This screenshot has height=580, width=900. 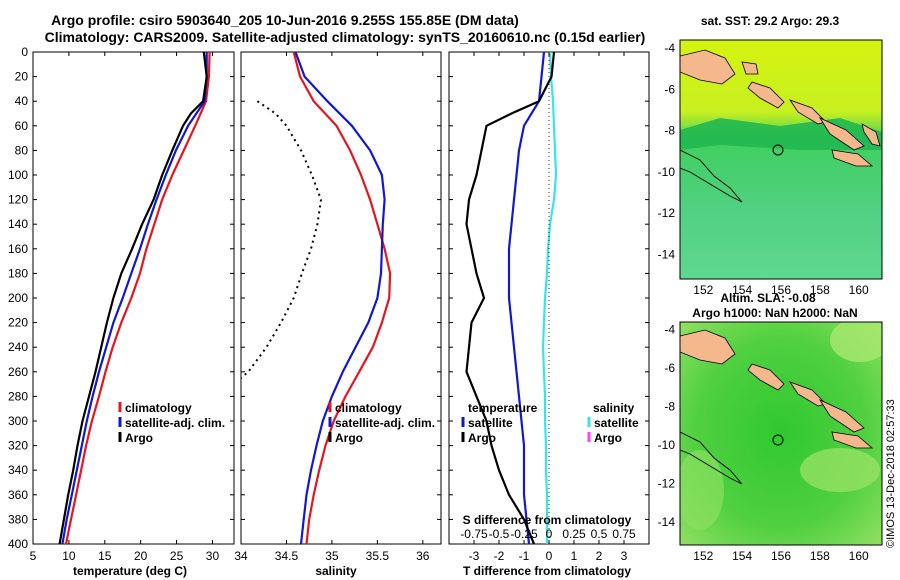 I want to click on argo-position-marker, so click(x=778, y=440).